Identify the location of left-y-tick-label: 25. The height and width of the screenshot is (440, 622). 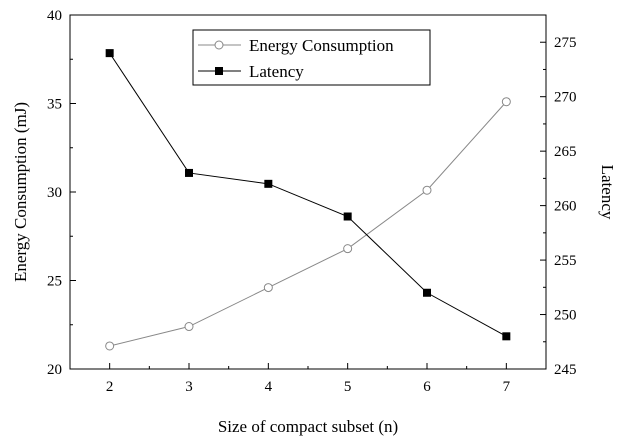
(54, 282).